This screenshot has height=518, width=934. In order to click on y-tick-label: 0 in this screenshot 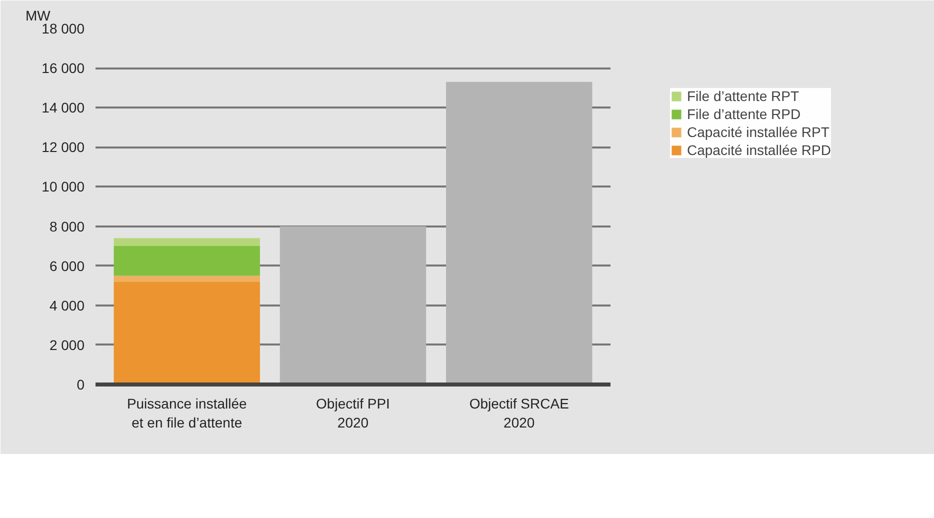, I will do `click(80, 384)`.